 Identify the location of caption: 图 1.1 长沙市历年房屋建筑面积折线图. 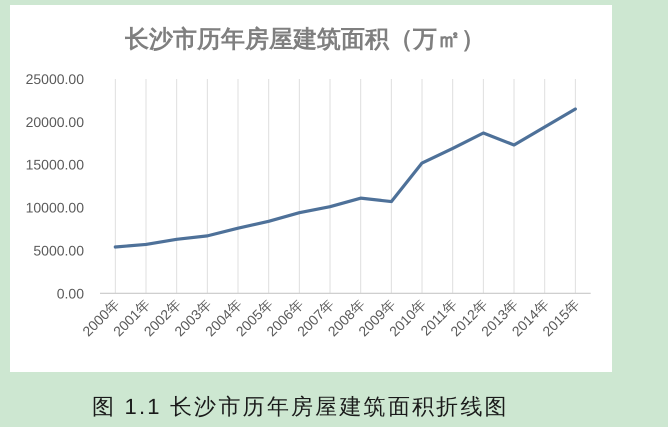
(300, 406).